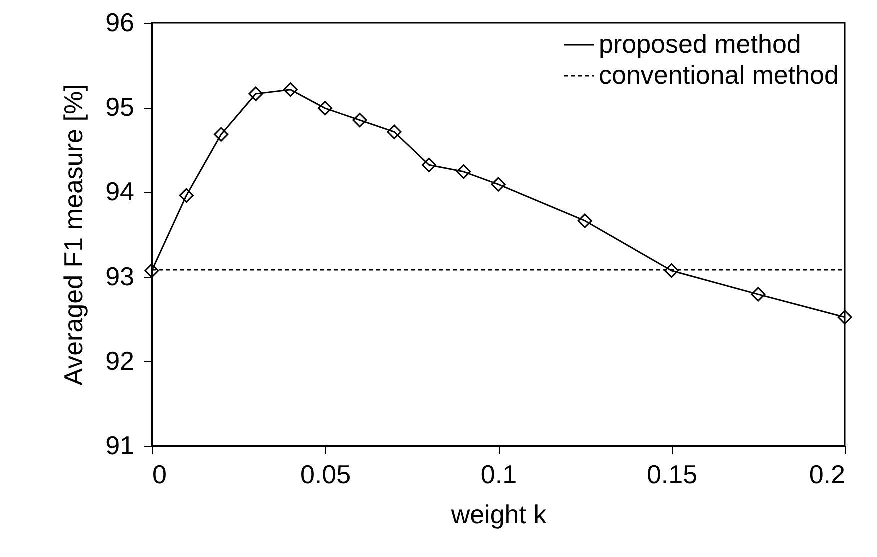  I want to click on x-tick-label: 0.1, so click(499, 475).